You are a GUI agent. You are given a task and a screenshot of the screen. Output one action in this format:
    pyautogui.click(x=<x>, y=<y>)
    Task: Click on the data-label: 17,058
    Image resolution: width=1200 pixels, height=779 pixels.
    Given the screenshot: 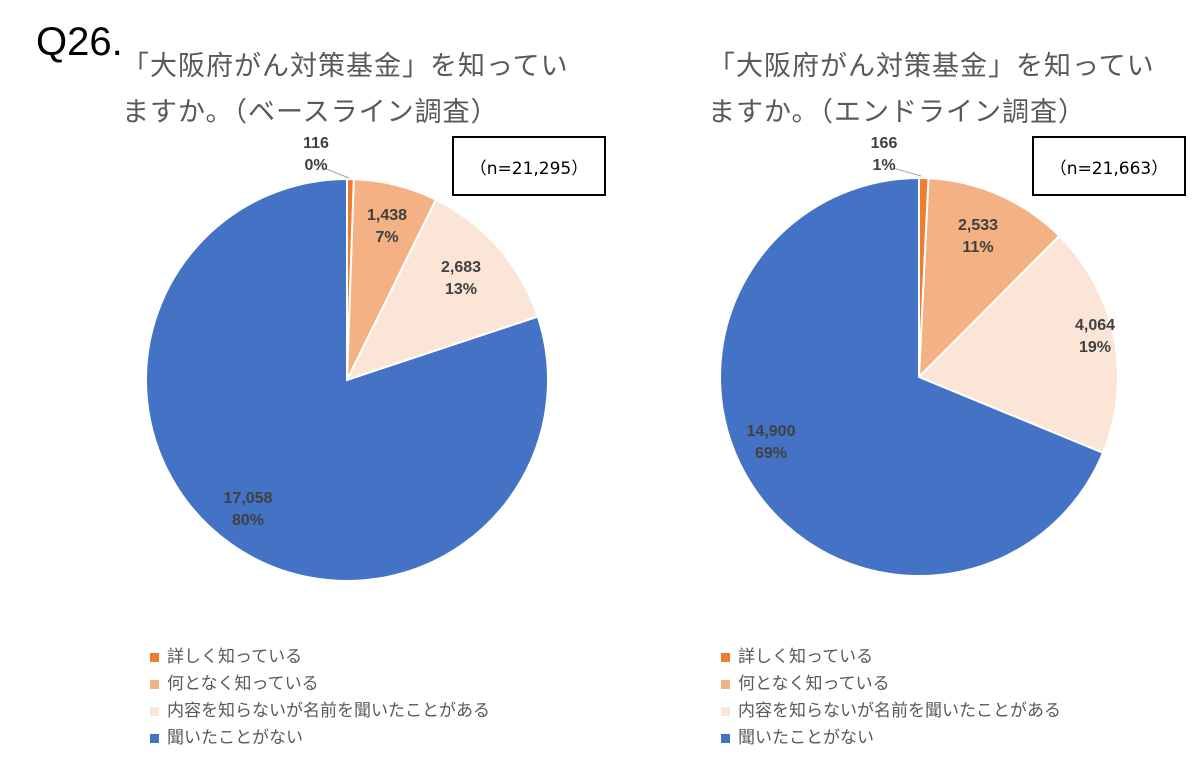 What is the action you would take?
    pyautogui.click(x=248, y=498)
    